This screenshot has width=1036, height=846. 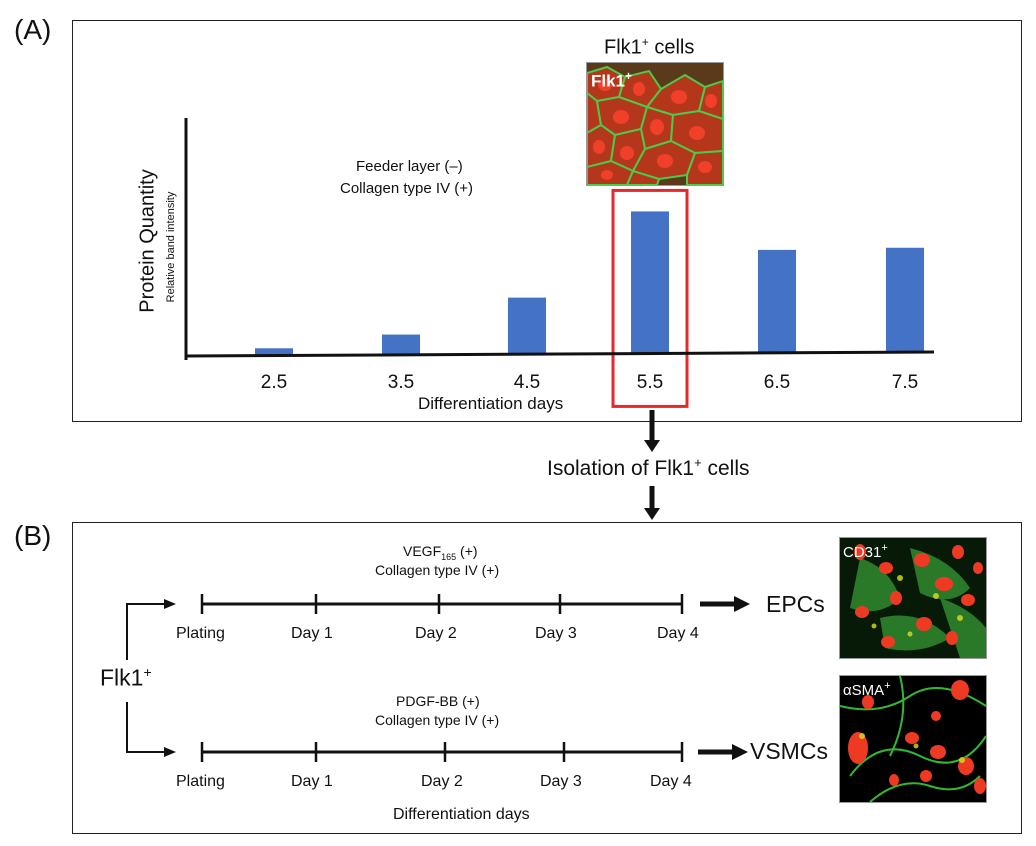 What do you see at coordinates (33, 535) in the screenshot?
I see `panel-b-letter: (B)` at bounding box center [33, 535].